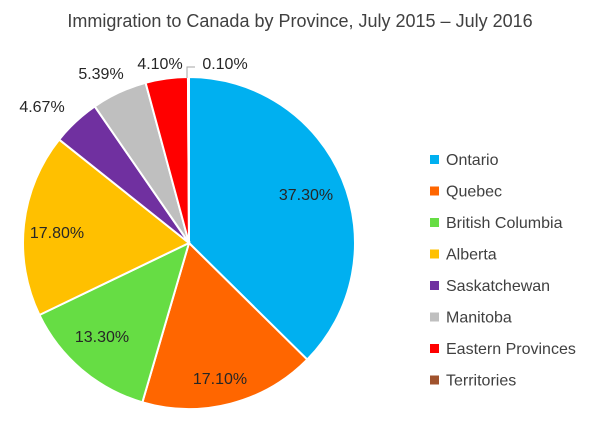  Describe the element at coordinates (220, 379) in the screenshot. I see `data-label-quebec: 17.10%` at that location.